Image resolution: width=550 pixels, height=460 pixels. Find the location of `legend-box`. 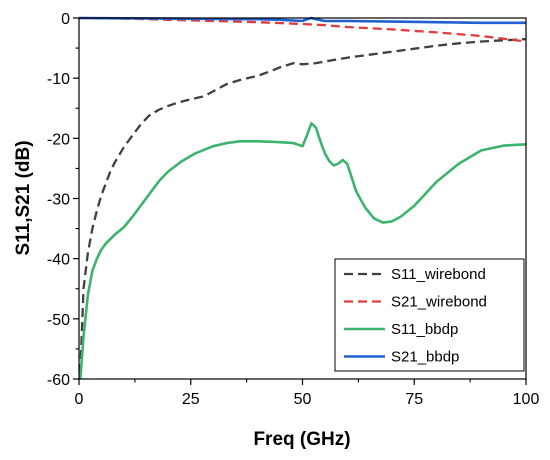

legend-box is located at coordinates (429, 315).